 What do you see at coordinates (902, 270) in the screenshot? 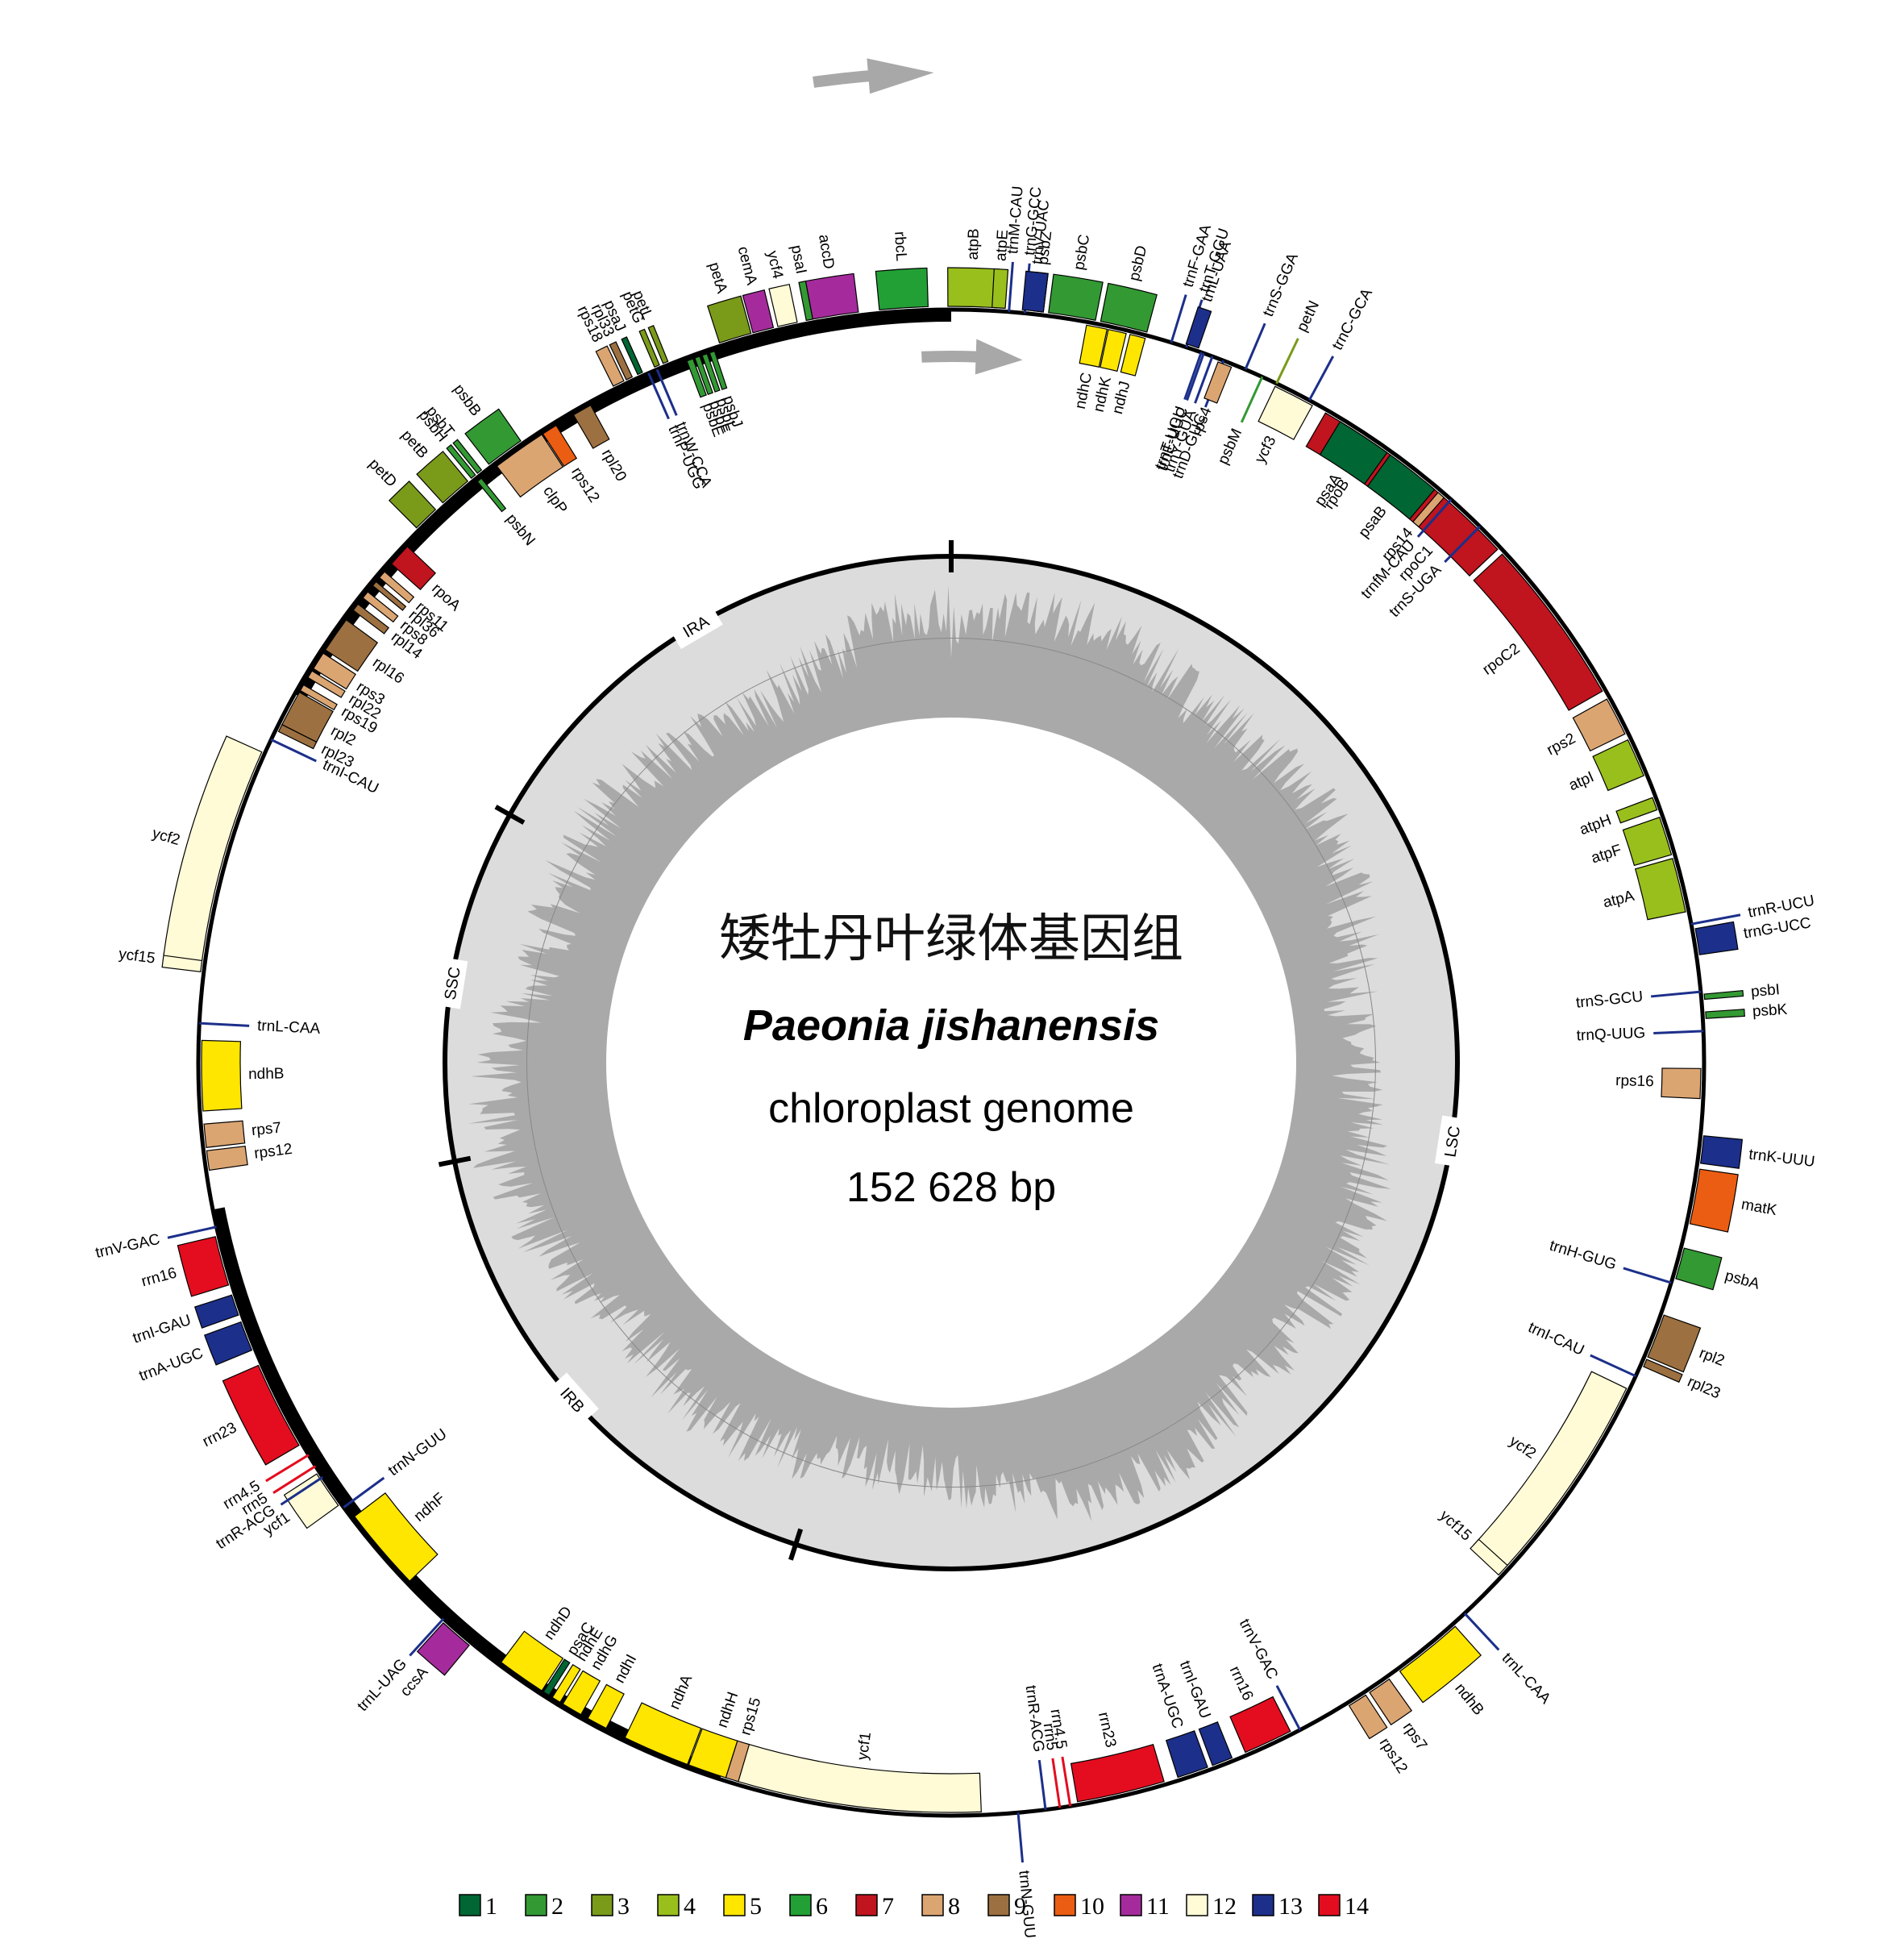
I see `gene-rbcl: rbcL` at bounding box center [902, 270].